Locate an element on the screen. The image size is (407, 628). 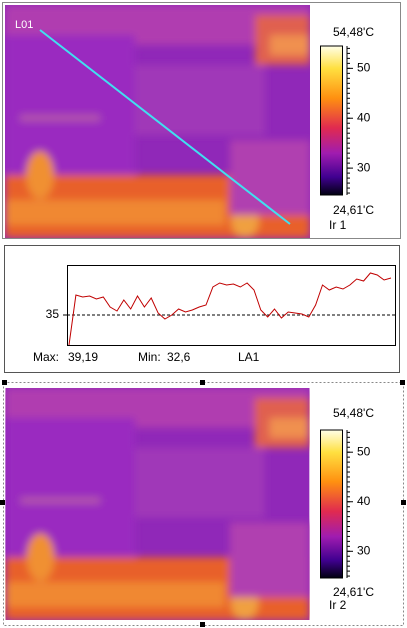
max-value: 39,19 is located at coordinates (83, 357).